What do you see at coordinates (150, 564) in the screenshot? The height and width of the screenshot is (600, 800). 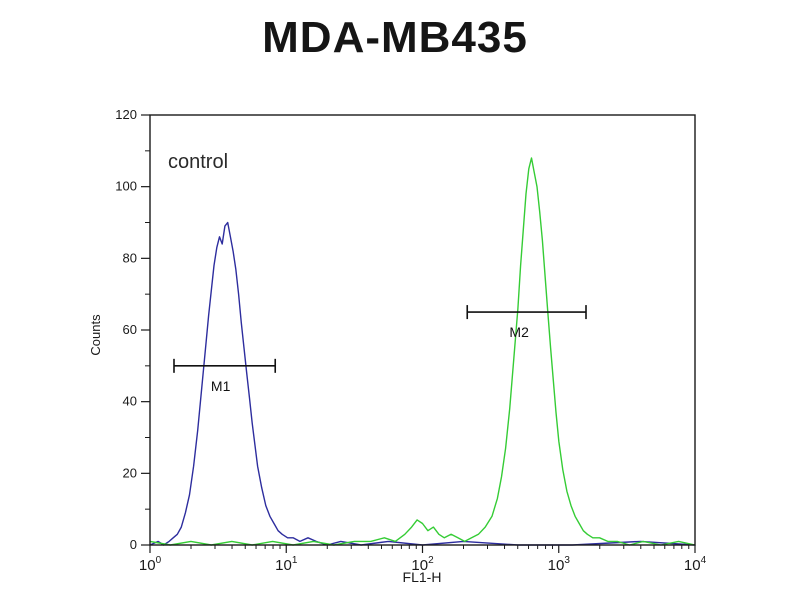 I see `x-tick-label: 10⁰` at bounding box center [150, 564].